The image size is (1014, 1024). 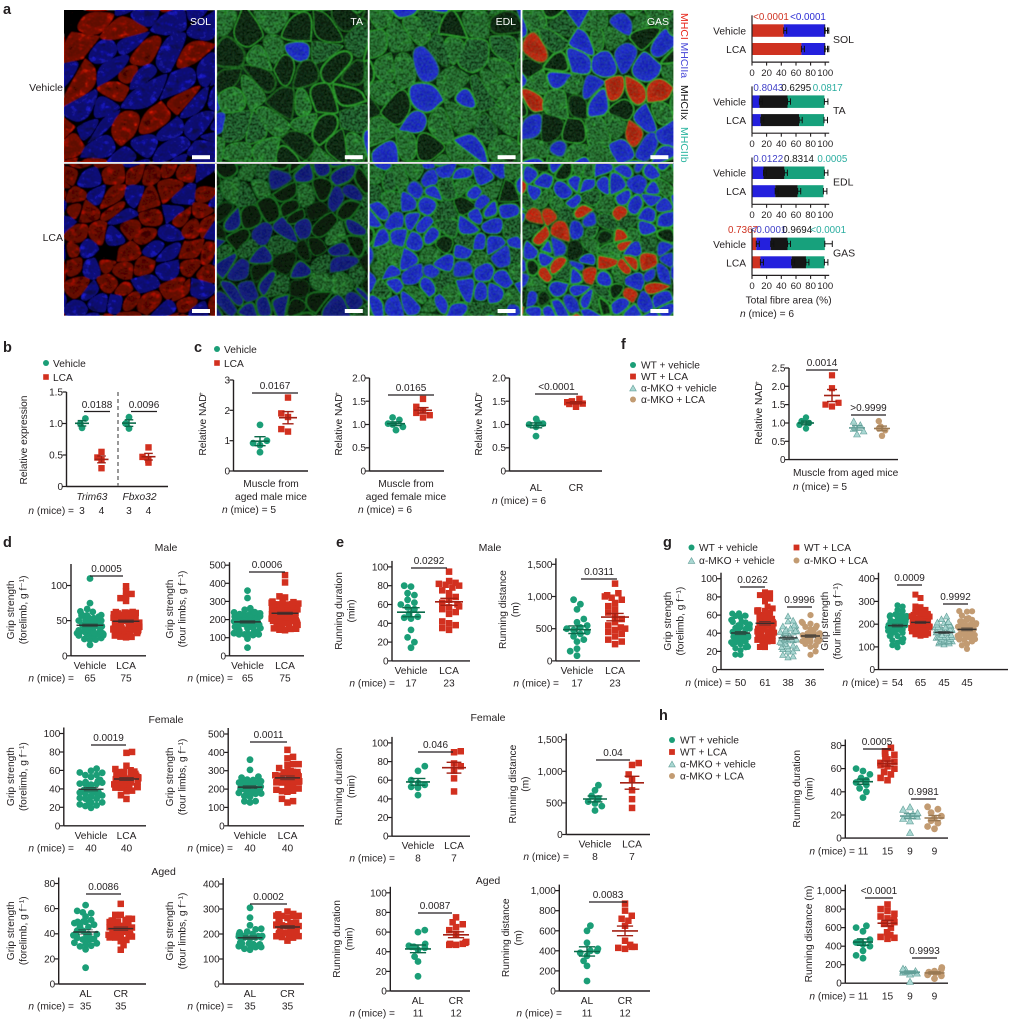 What do you see at coordinates (613, 753) in the screenshot?
I see `svg-text: 0.04` at bounding box center [613, 753].